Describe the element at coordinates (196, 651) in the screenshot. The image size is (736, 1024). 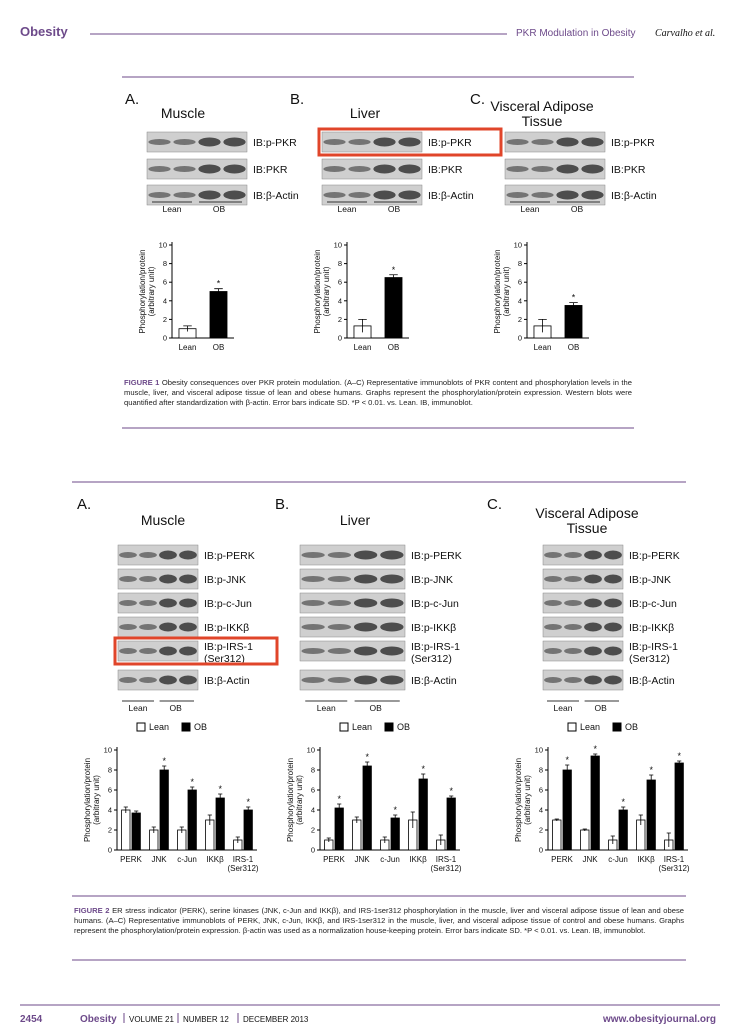
I see `highlight-box` at that location.